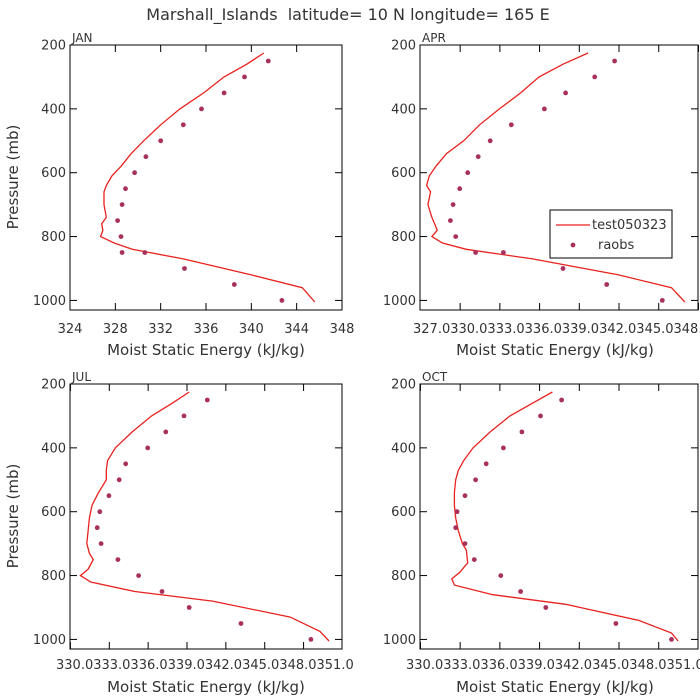 The image size is (700, 700). Describe the element at coordinates (82, 38) in the screenshot. I see `panel-title: JAN` at that location.